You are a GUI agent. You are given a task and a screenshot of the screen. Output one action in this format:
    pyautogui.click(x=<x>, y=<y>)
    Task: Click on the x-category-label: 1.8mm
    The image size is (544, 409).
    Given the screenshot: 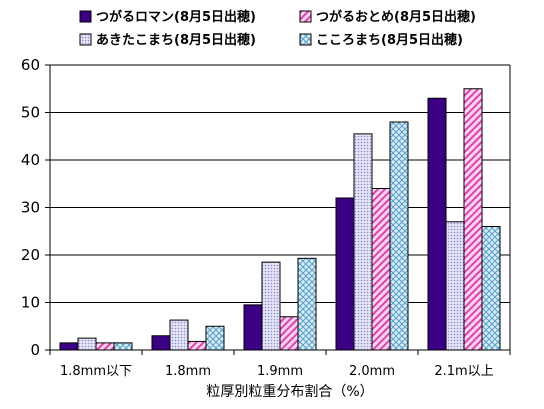 What is the action you would take?
    pyautogui.click(x=188, y=371)
    